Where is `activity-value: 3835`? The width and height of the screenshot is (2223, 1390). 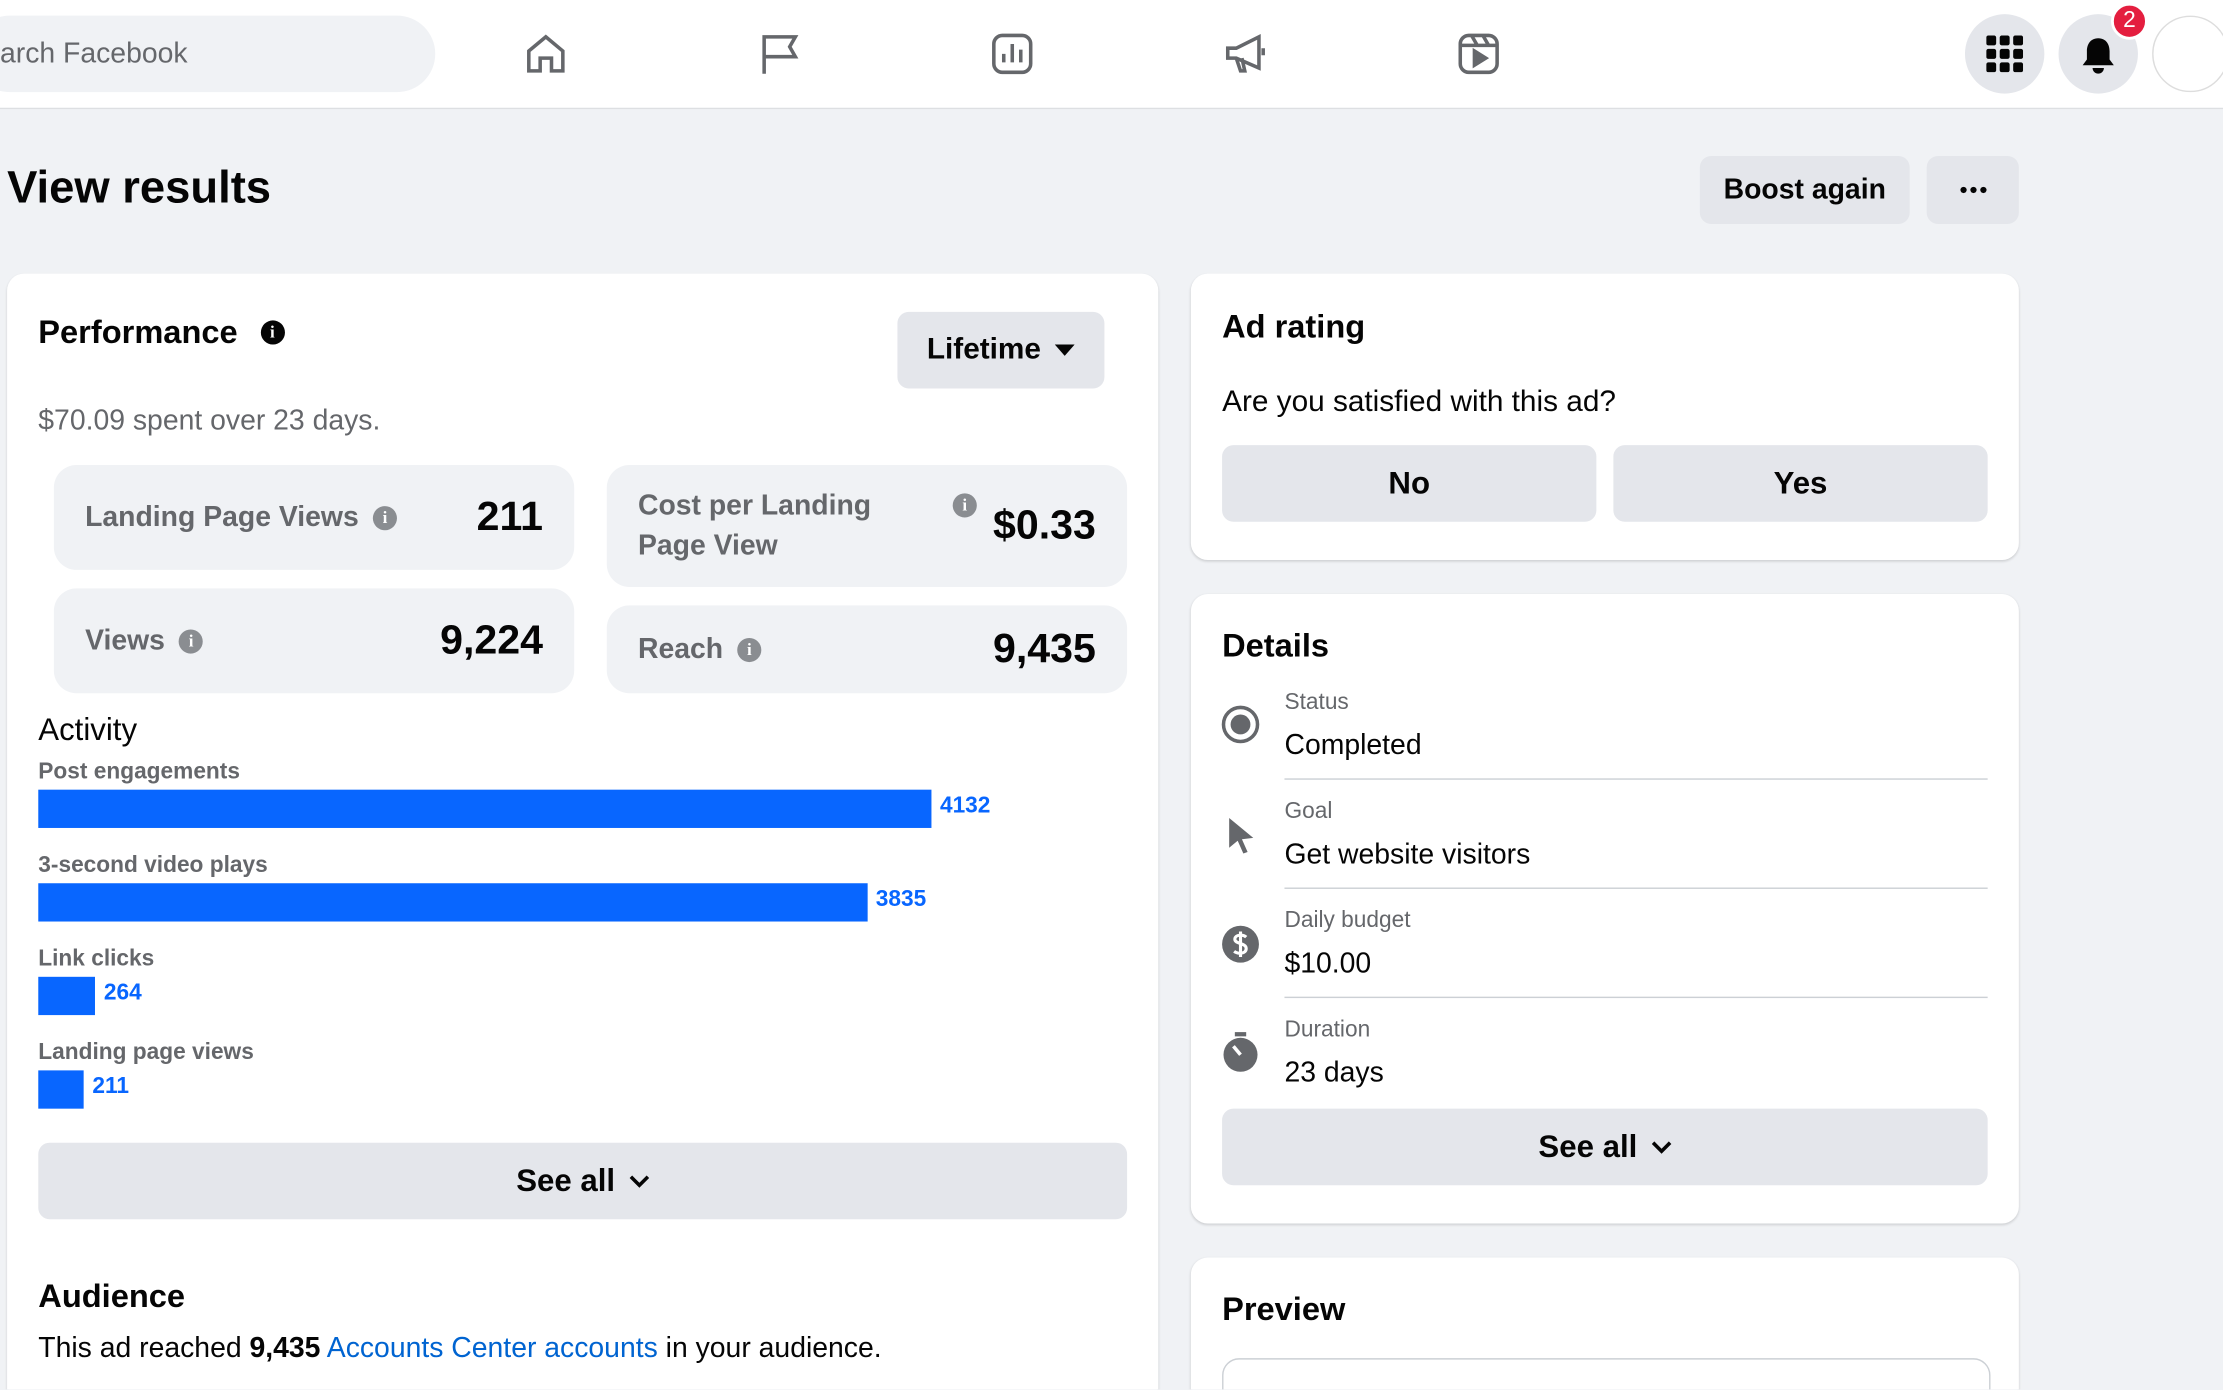 activity-value: 3835 is located at coordinates (901, 899).